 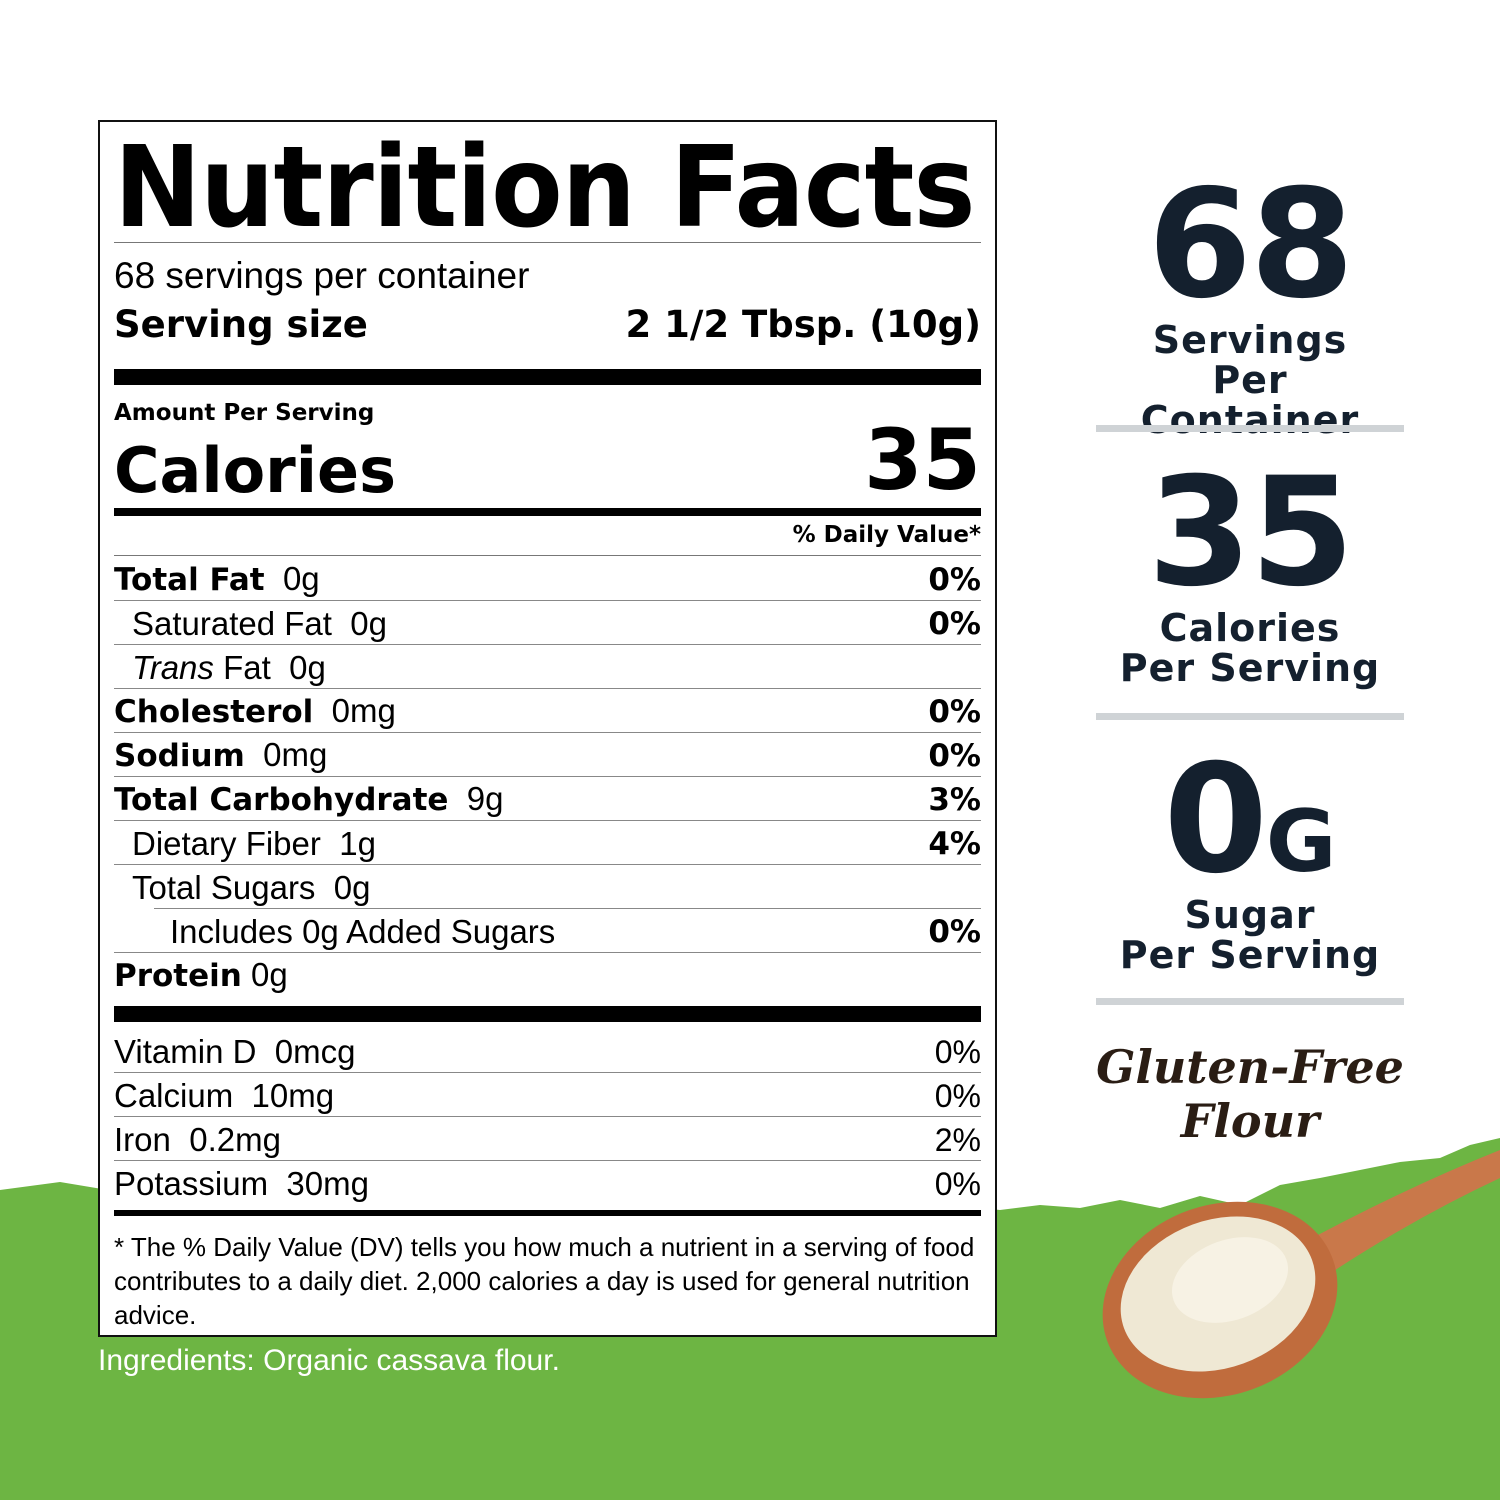 I want to click on servings-per-container: 68 servings per container, so click(x=322, y=275).